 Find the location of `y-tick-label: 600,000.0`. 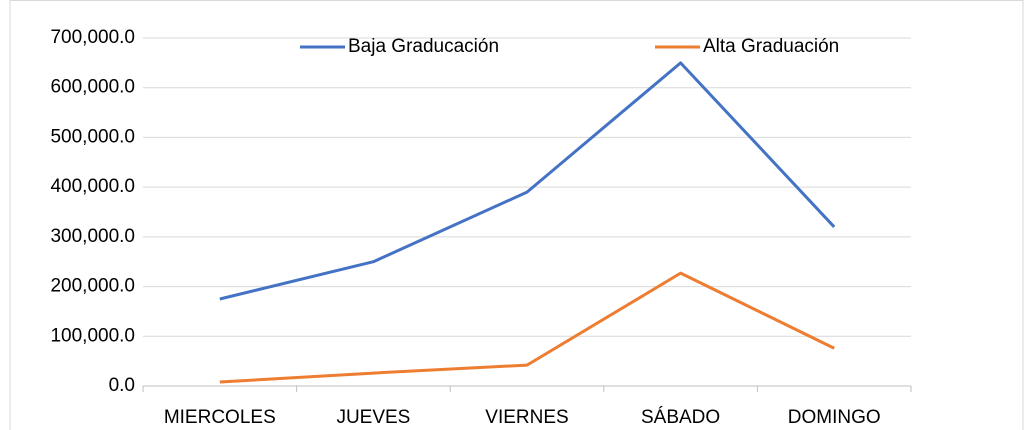

y-tick-label: 600,000.0 is located at coordinates (92, 87).